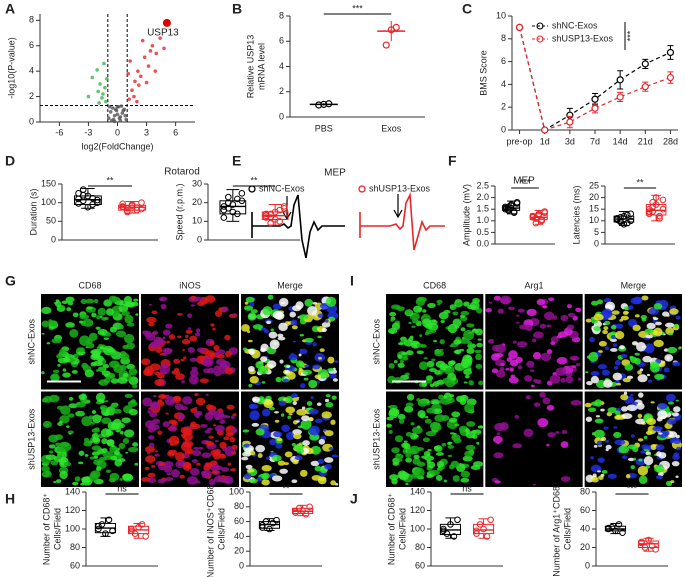 The image size is (685, 577). Describe the element at coordinates (31, 439) in the screenshot. I see `row-label: shUSP13-Exos` at that location.